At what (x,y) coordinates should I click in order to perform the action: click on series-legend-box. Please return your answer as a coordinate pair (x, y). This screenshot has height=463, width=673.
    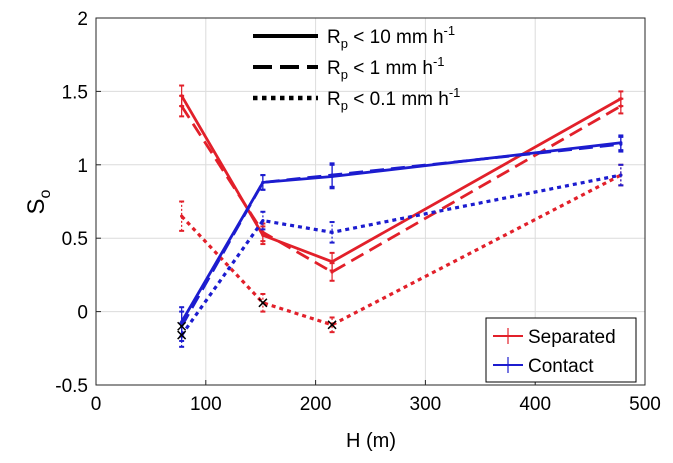
    Looking at the image, I should click on (561, 350).